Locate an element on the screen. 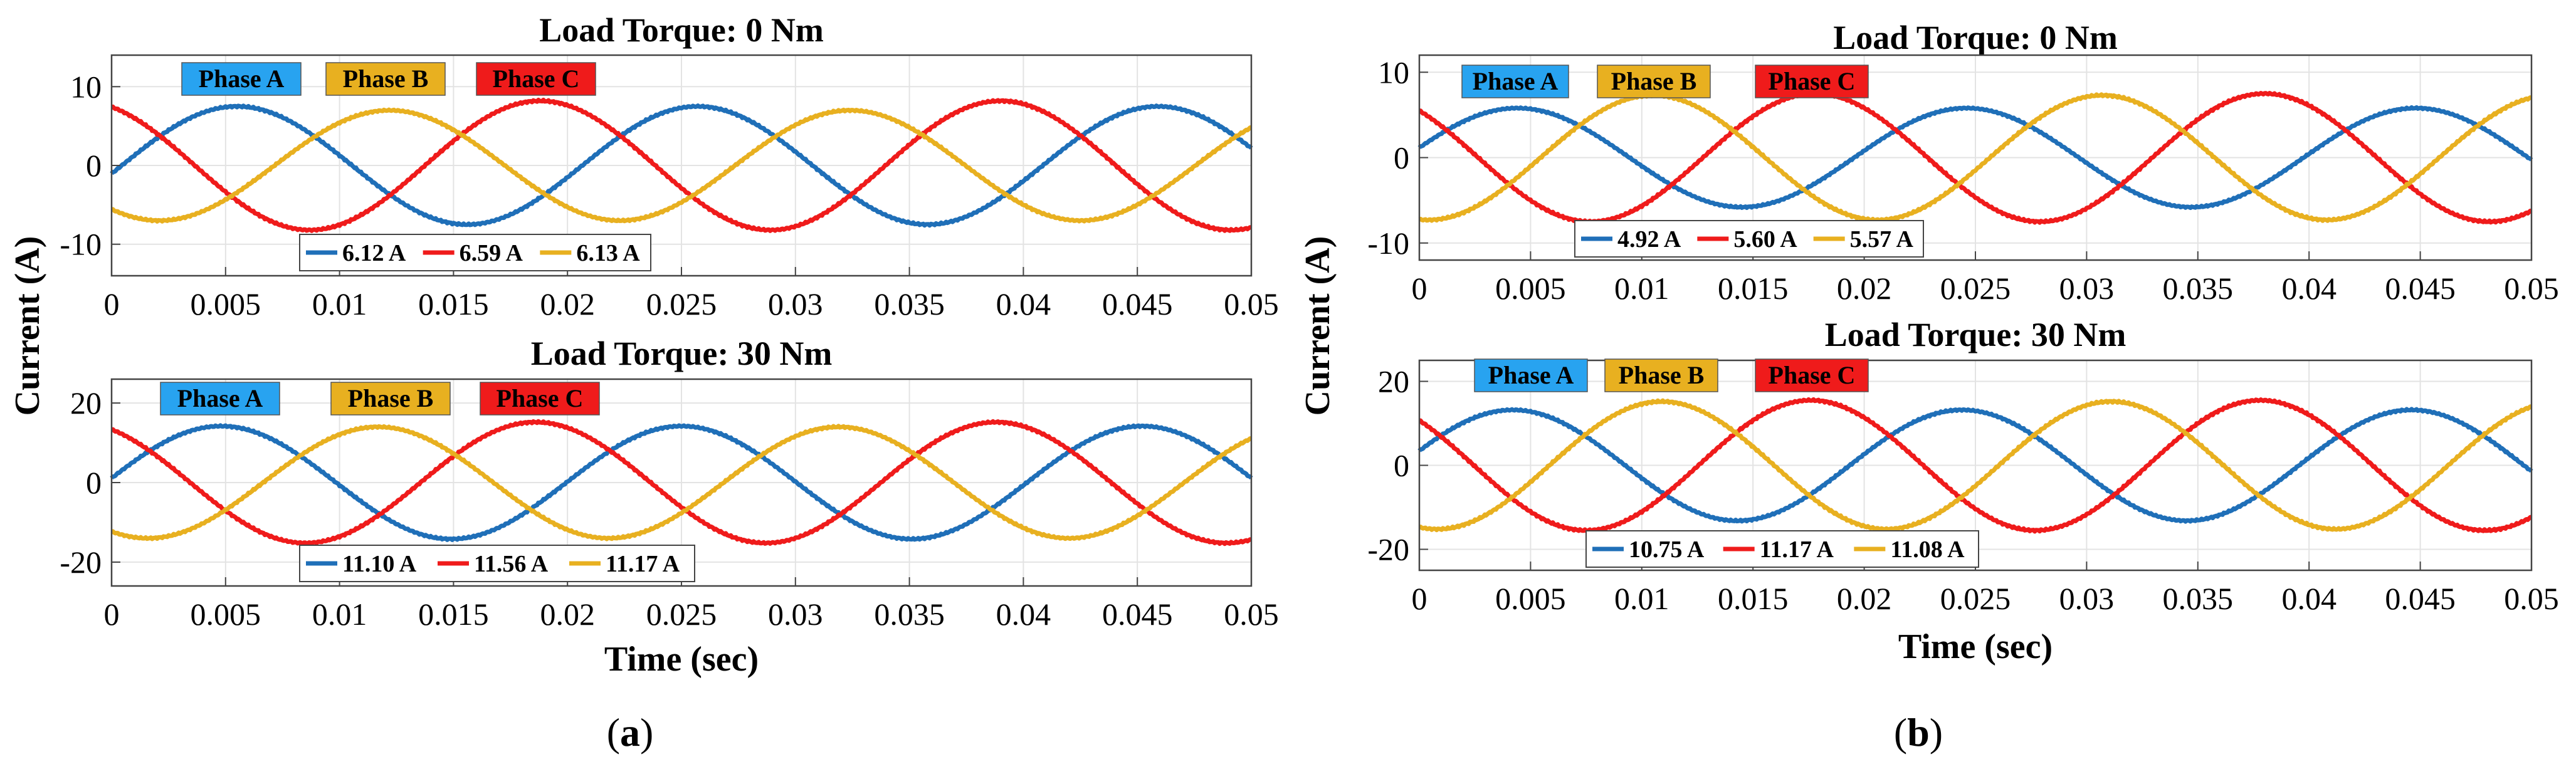 The height and width of the screenshot is (779, 2576). y-tick-label: 10 is located at coordinates (1393, 72).